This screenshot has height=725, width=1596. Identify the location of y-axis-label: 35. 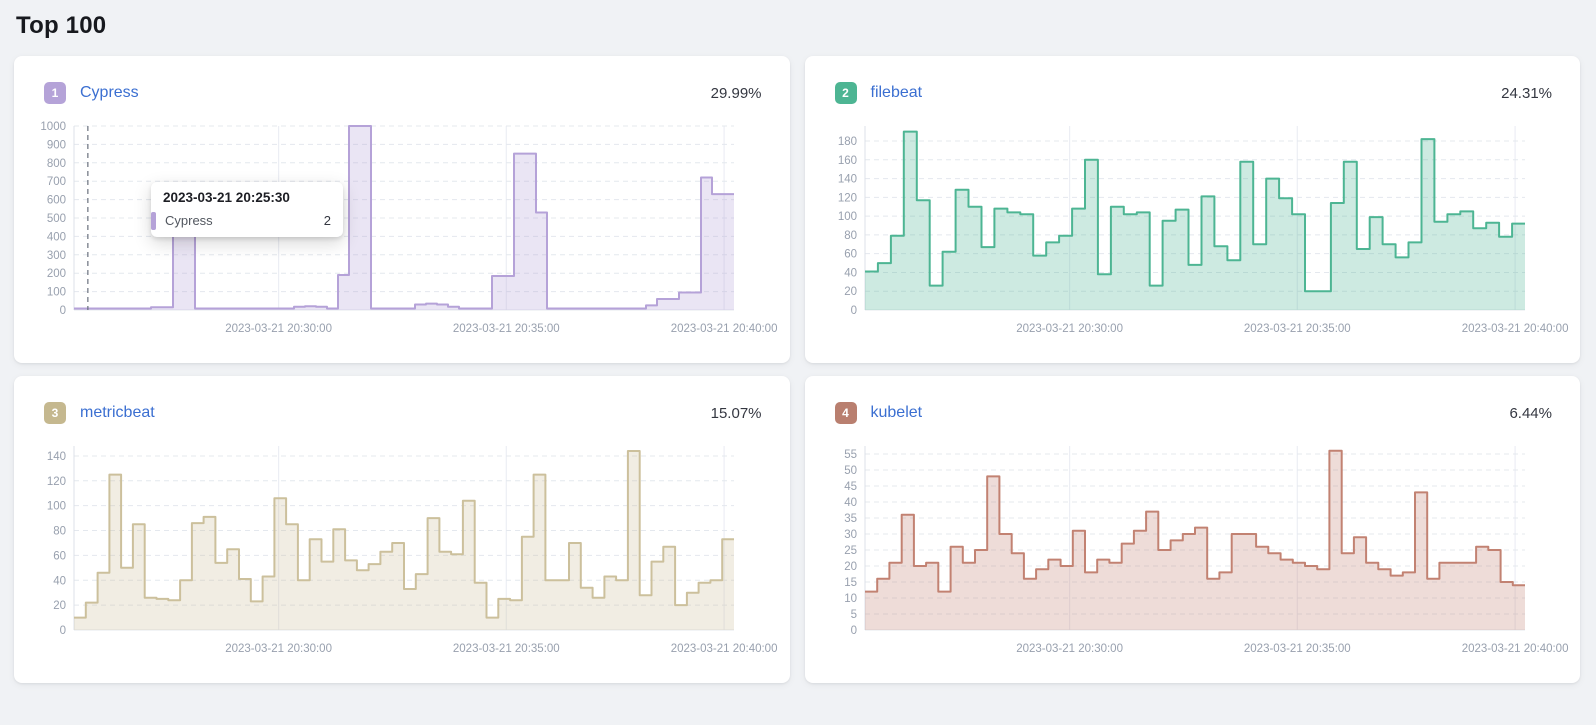
(850, 519).